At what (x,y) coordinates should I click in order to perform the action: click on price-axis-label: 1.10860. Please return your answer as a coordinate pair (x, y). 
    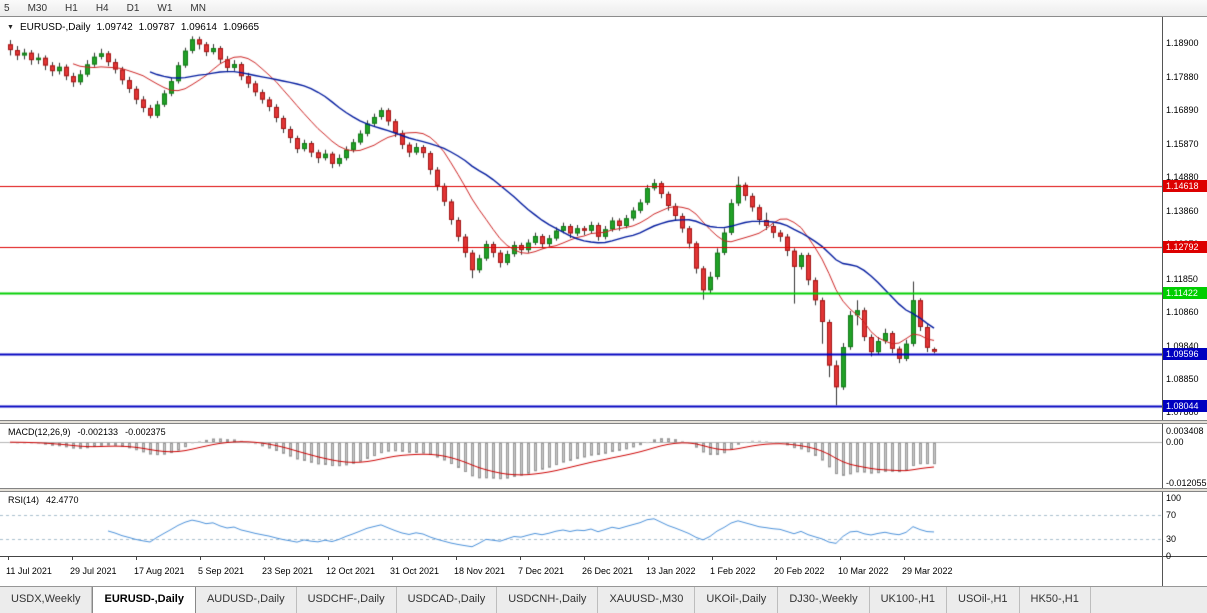
    Looking at the image, I should click on (1182, 311).